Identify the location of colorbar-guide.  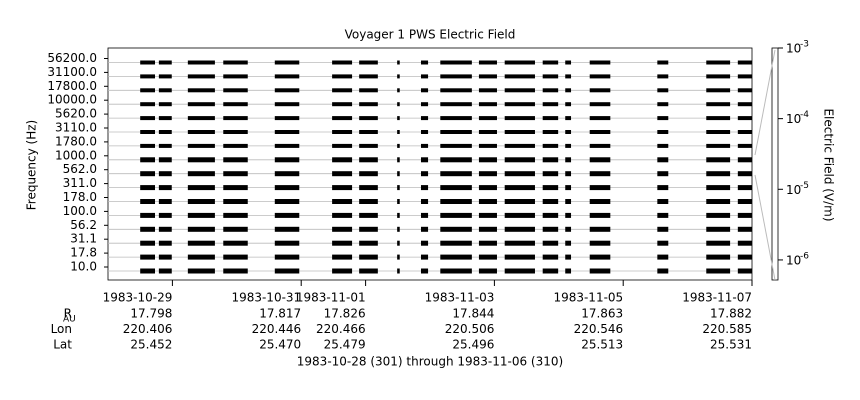
(765, 227).